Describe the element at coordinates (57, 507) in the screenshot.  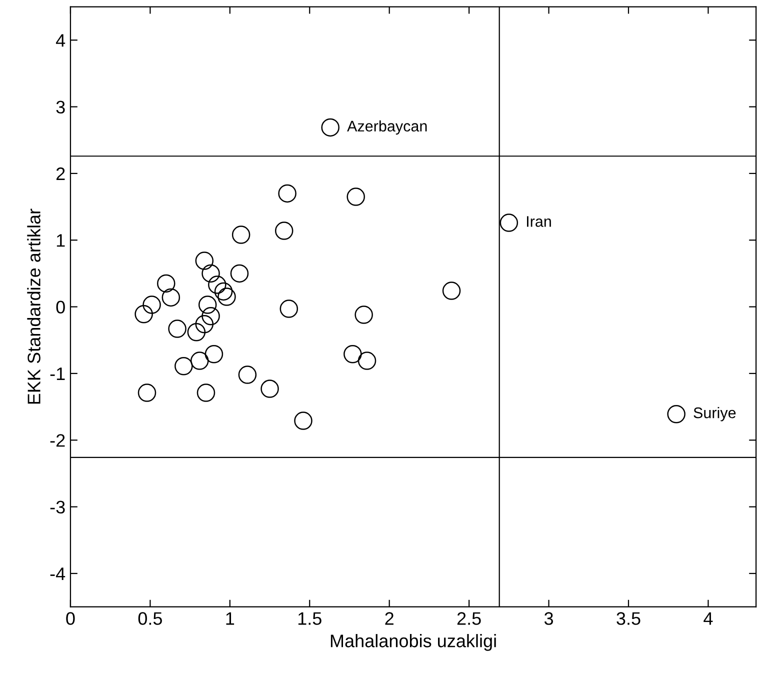
I see `y-tick-label: -3` at that location.